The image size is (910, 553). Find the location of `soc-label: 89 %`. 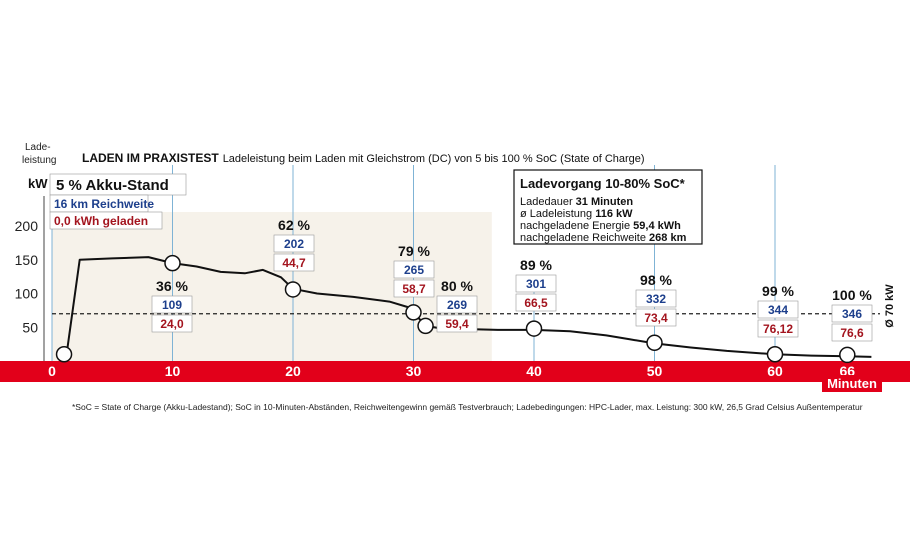

soc-label: 89 % is located at coordinates (536, 265).